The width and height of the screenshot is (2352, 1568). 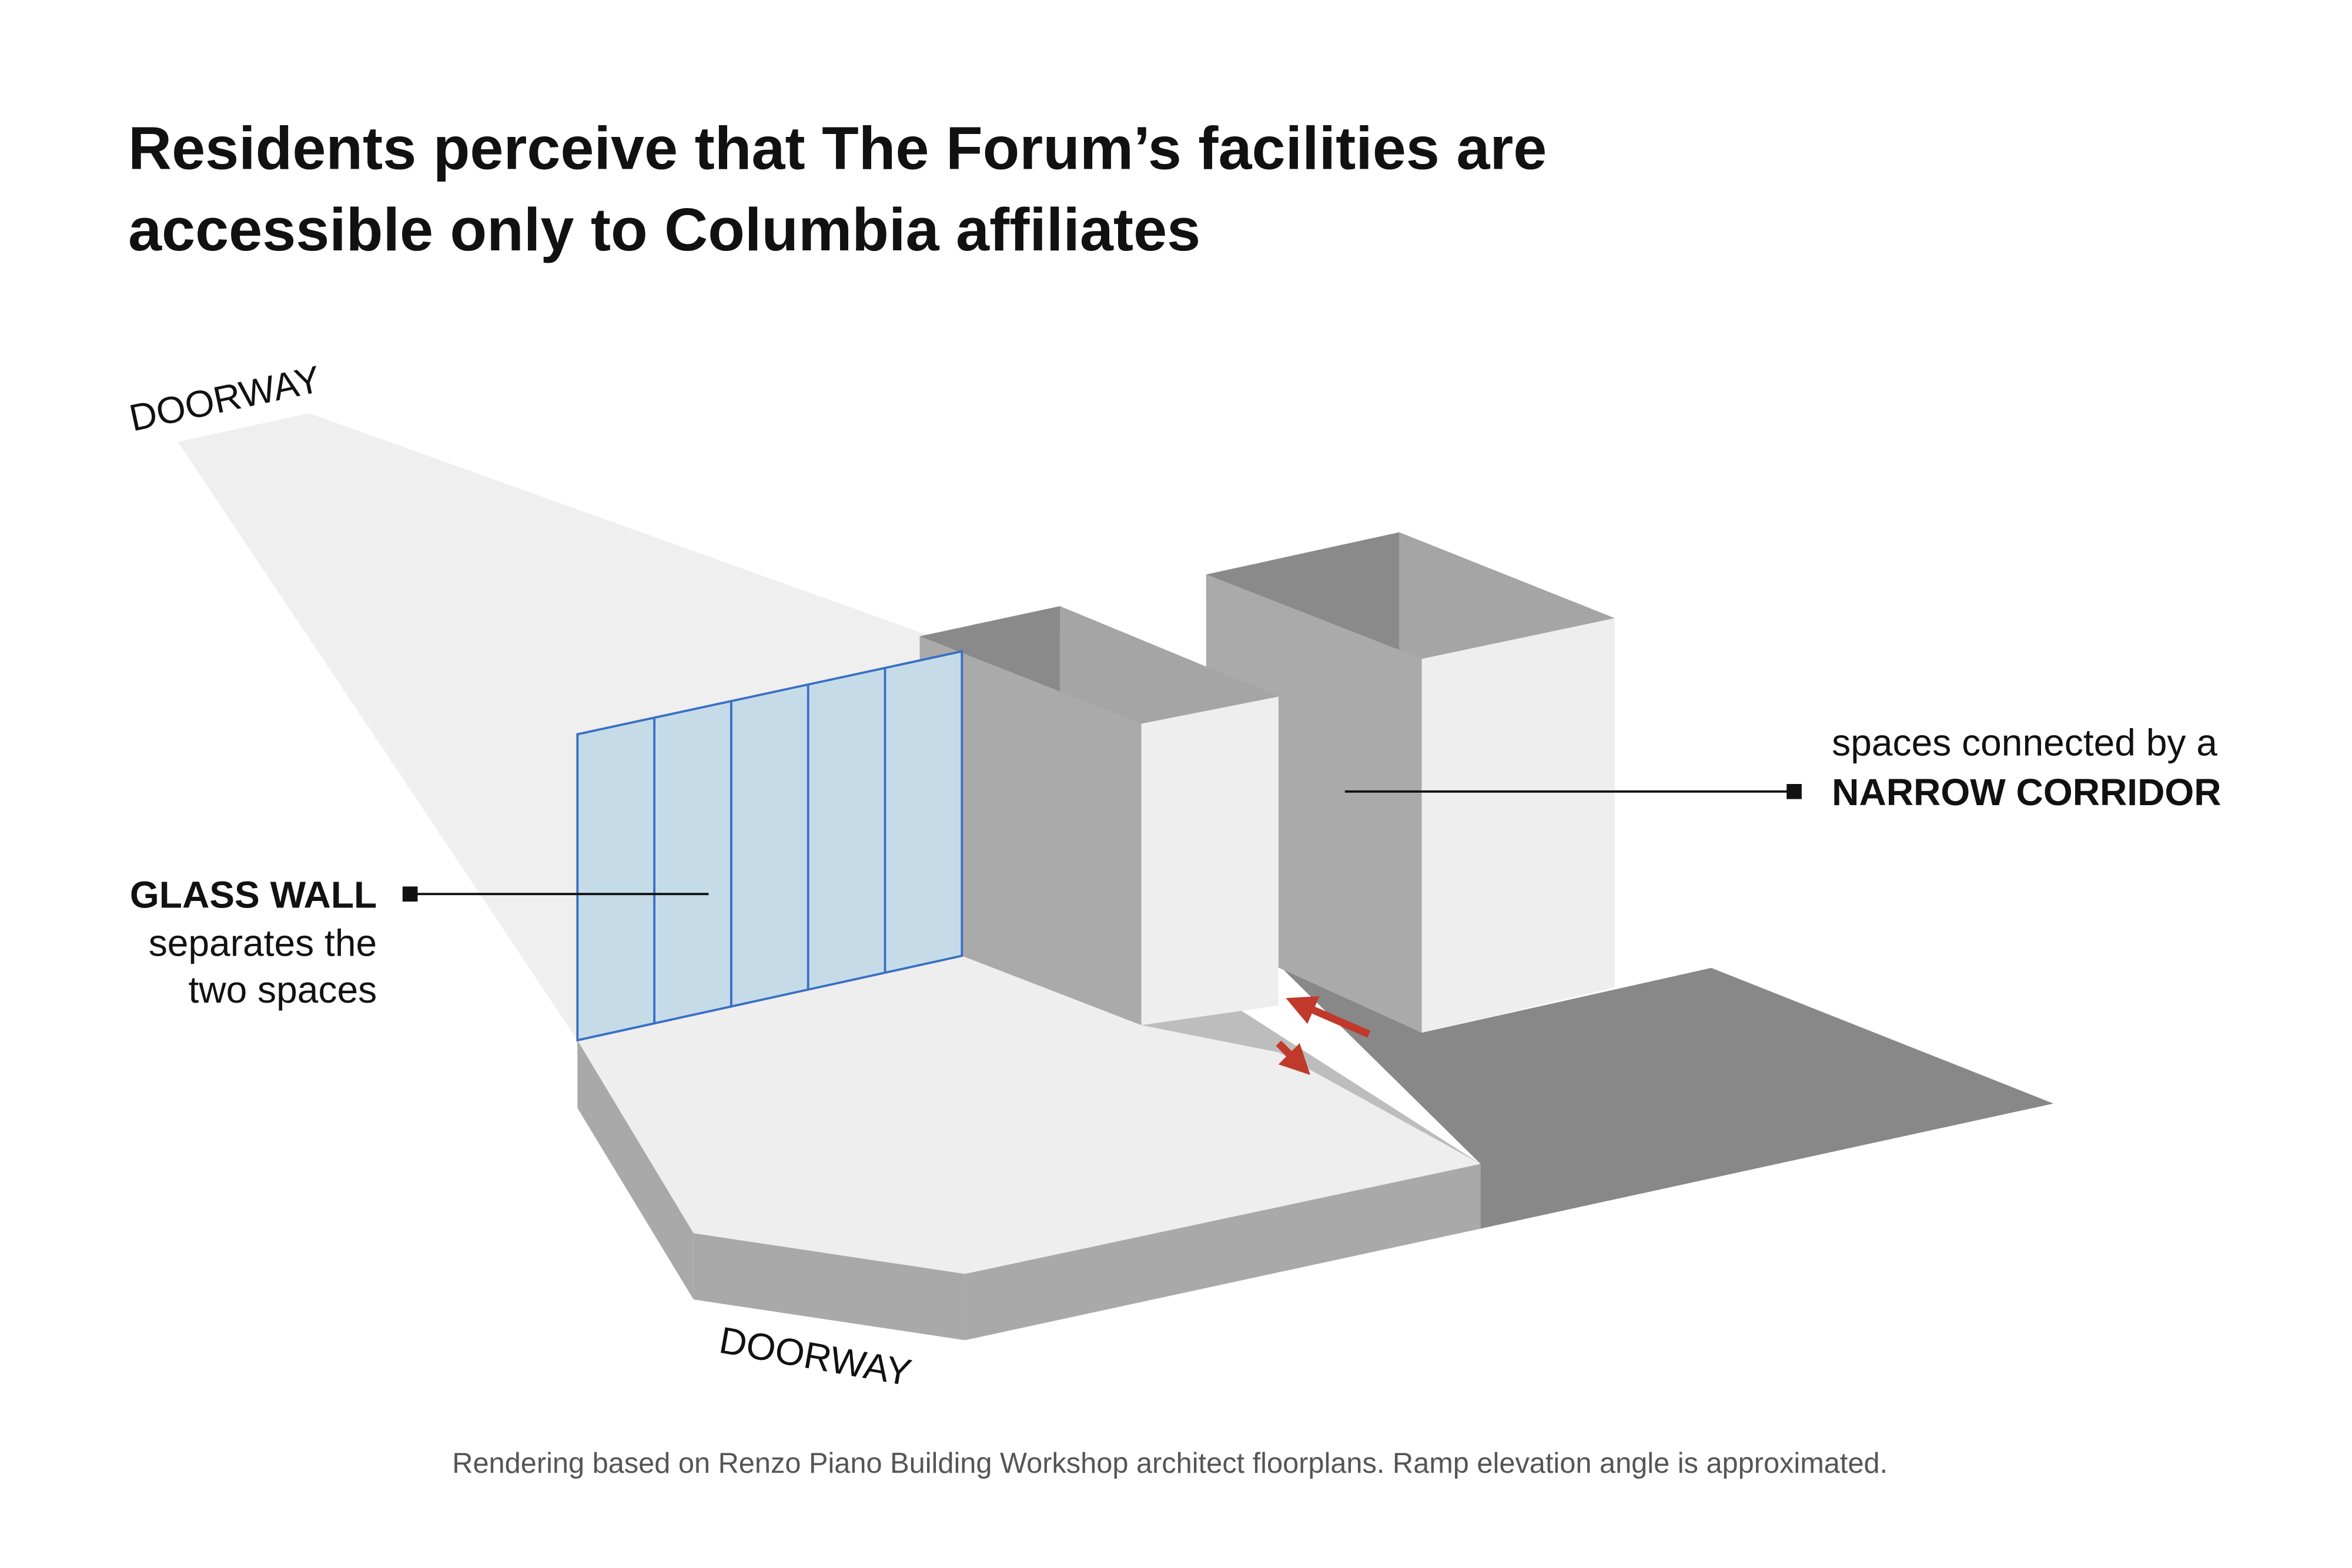 I want to click on doorway-beam, so click(x=571, y=727).